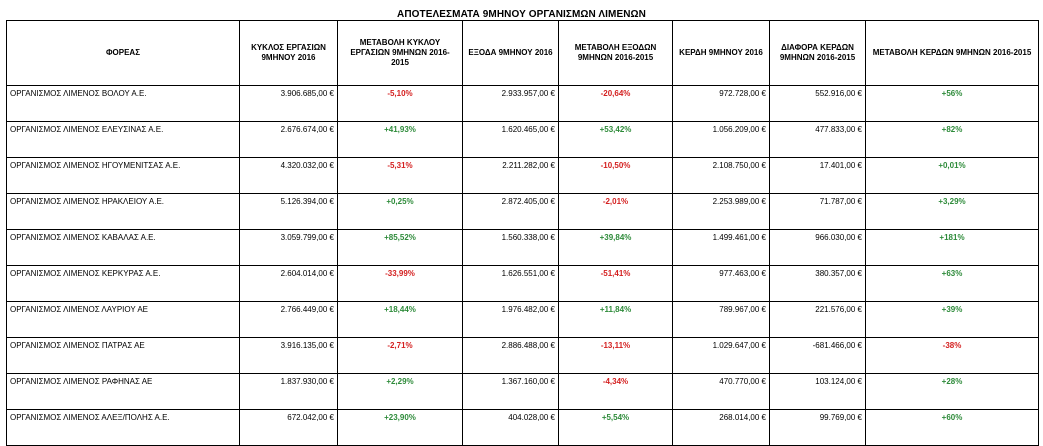 This screenshot has width=1043, height=446. What do you see at coordinates (400, 211) in the screenshot?
I see `turnover-change-value: +0,25%` at bounding box center [400, 211].